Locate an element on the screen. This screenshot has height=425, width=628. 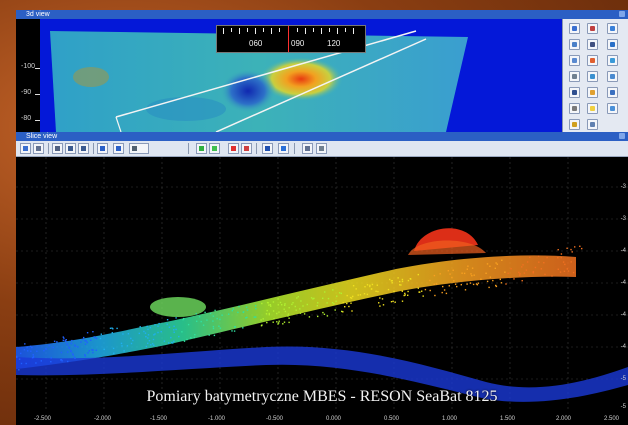
pointer-icon is located at coordinates (574, 76).